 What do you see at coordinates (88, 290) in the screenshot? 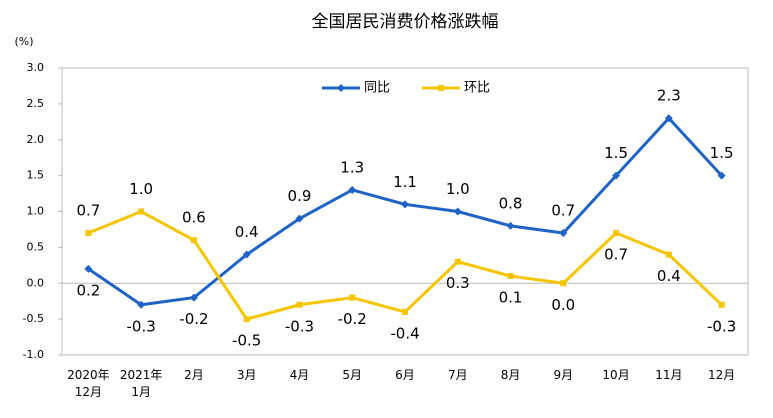
I see `data-label: 0.2` at bounding box center [88, 290].